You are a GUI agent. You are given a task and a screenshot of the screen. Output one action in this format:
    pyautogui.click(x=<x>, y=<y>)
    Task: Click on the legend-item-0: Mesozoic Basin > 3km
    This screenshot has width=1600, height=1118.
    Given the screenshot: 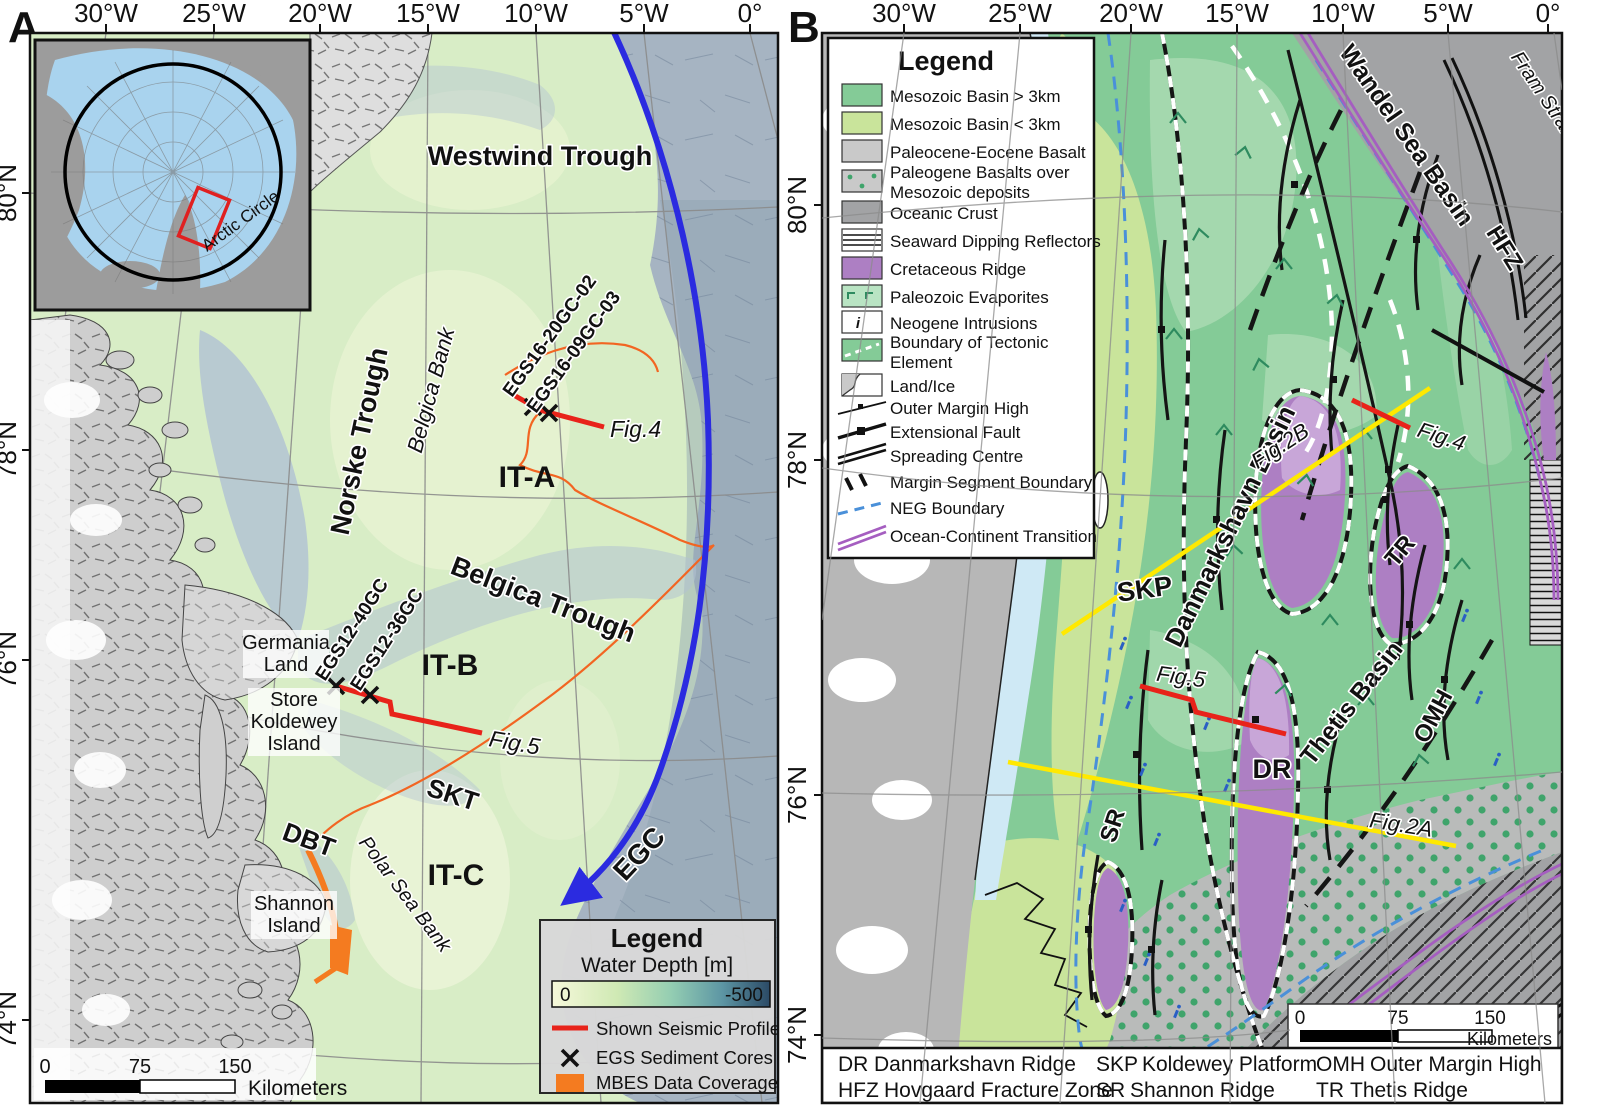 What is the action you would take?
    pyautogui.click(x=975, y=96)
    